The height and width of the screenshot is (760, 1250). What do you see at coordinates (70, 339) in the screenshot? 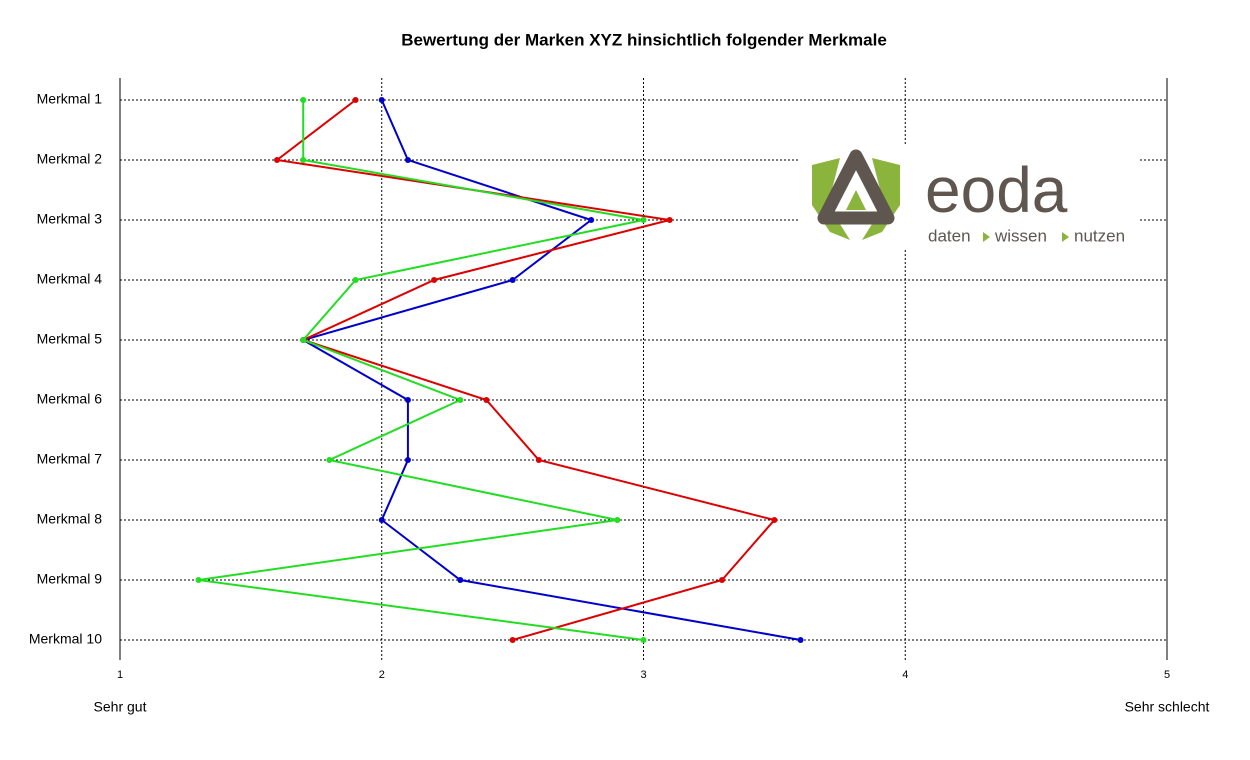
I see `y-tick-label: Merkmal 5` at bounding box center [70, 339].